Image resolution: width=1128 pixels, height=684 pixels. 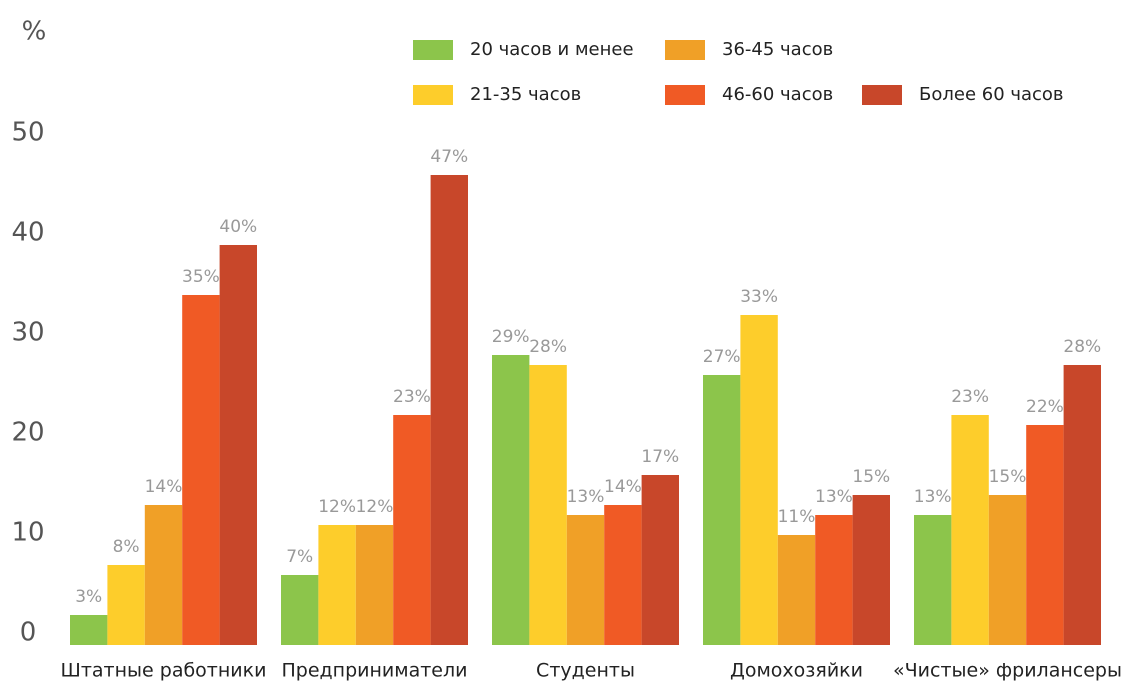 I want to click on data-label: 27%, so click(x=722, y=357).